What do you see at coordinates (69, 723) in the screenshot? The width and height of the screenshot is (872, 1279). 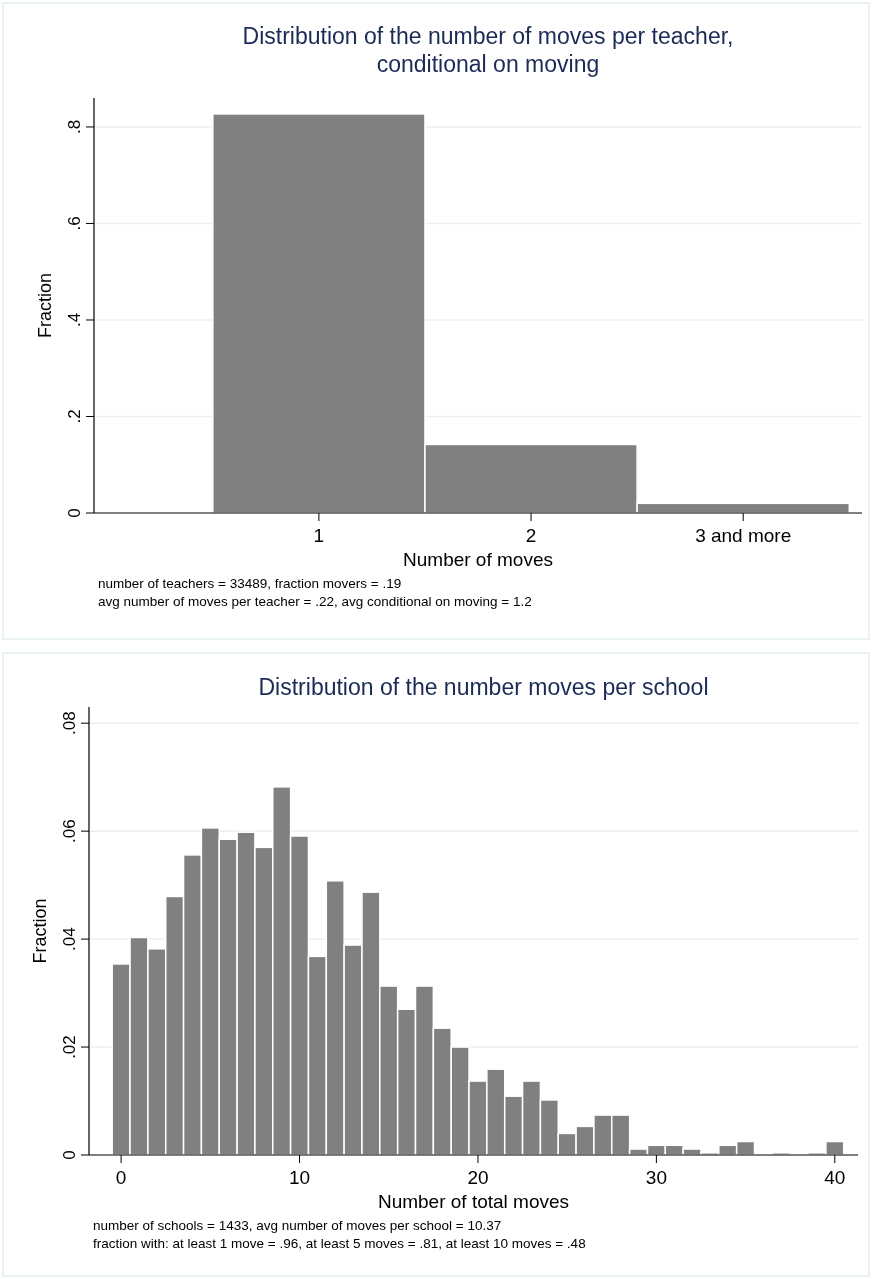 I see `y-tick-label: .08` at bounding box center [69, 723].